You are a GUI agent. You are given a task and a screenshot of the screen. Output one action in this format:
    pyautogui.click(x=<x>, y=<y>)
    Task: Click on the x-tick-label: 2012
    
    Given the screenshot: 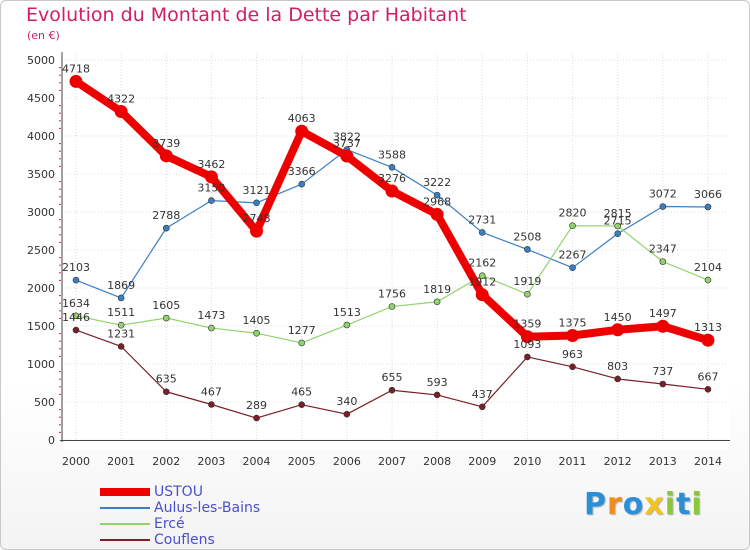 What is the action you would take?
    pyautogui.click(x=618, y=461)
    